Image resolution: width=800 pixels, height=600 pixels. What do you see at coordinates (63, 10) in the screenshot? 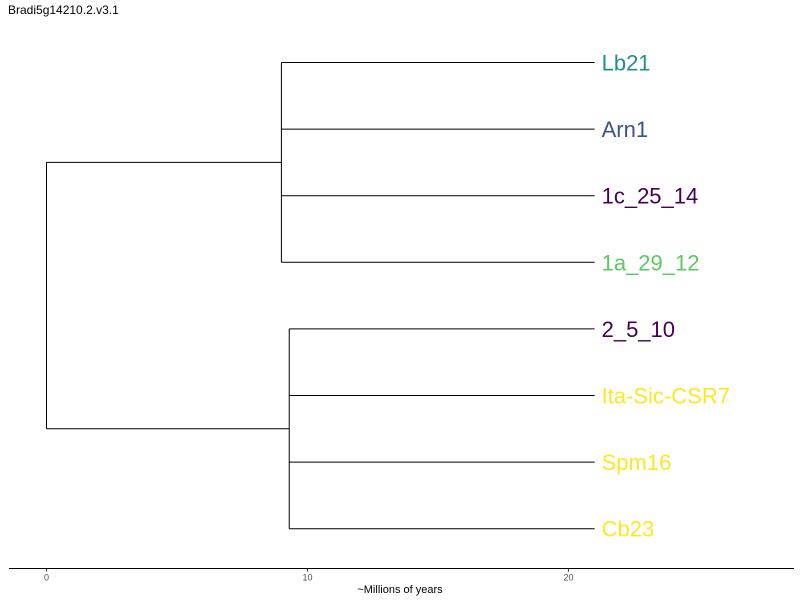
I see `figure-title: Bradi5g14210.2.v3.1` at bounding box center [63, 10].